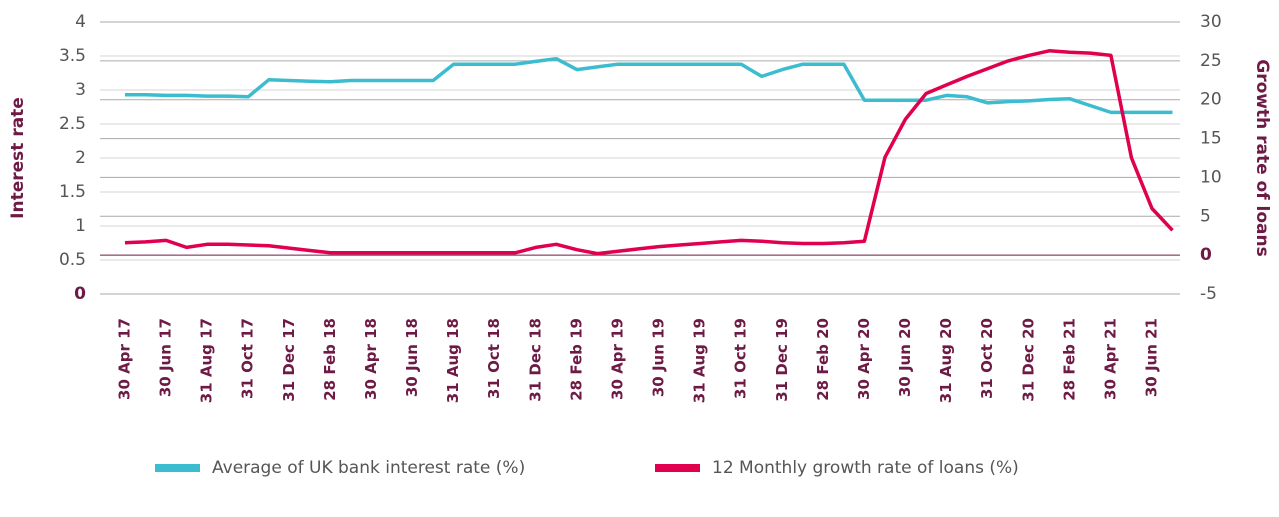 The width and height of the screenshot is (1279, 517). What do you see at coordinates (80, 294) in the screenshot?
I see `y-tick-label: 0` at bounding box center [80, 294].